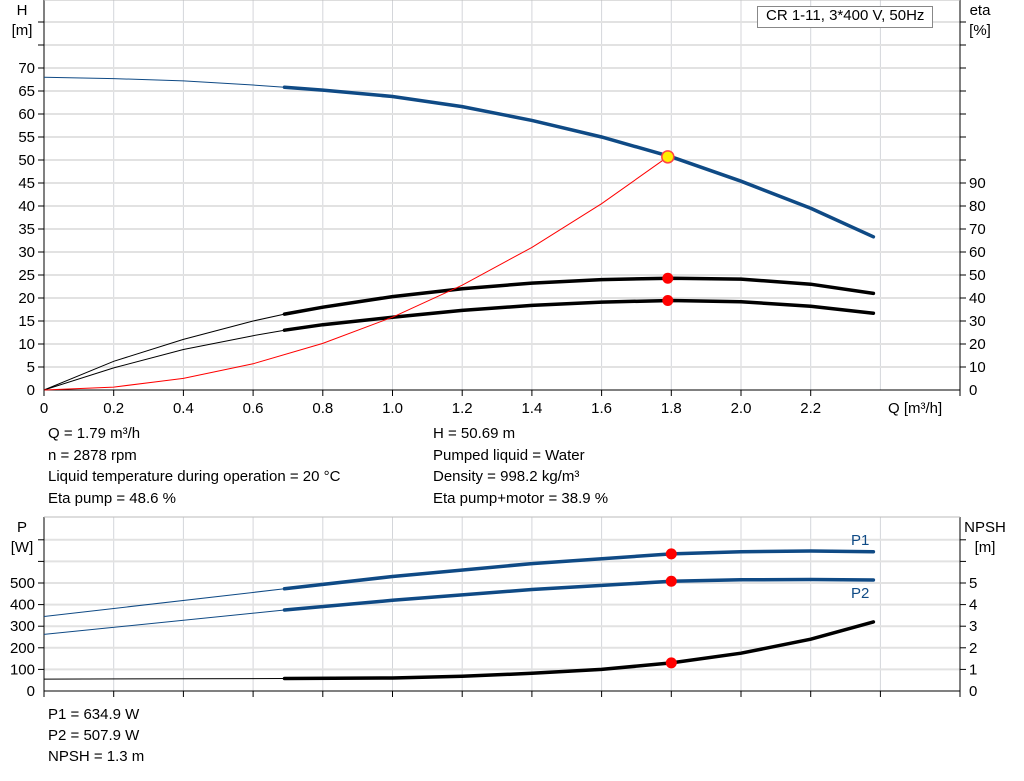  Describe the element at coordinates (977, 344) in the screenshot. I see `y2-tick-label: 20` at that location.